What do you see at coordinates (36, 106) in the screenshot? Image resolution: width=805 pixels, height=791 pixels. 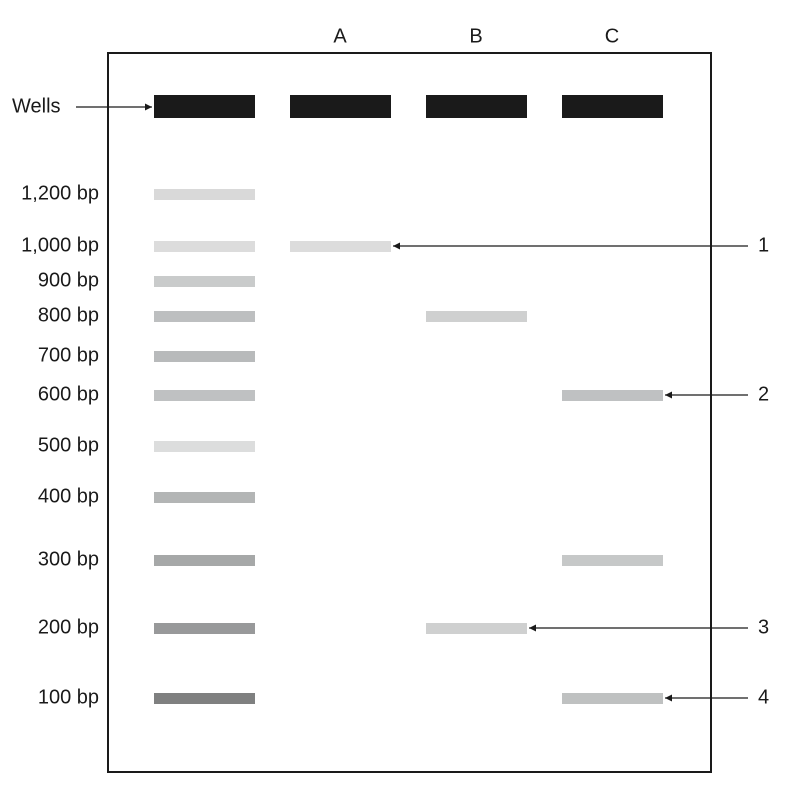 I see `wells-label: Wells` at bounding box center [36, 106].